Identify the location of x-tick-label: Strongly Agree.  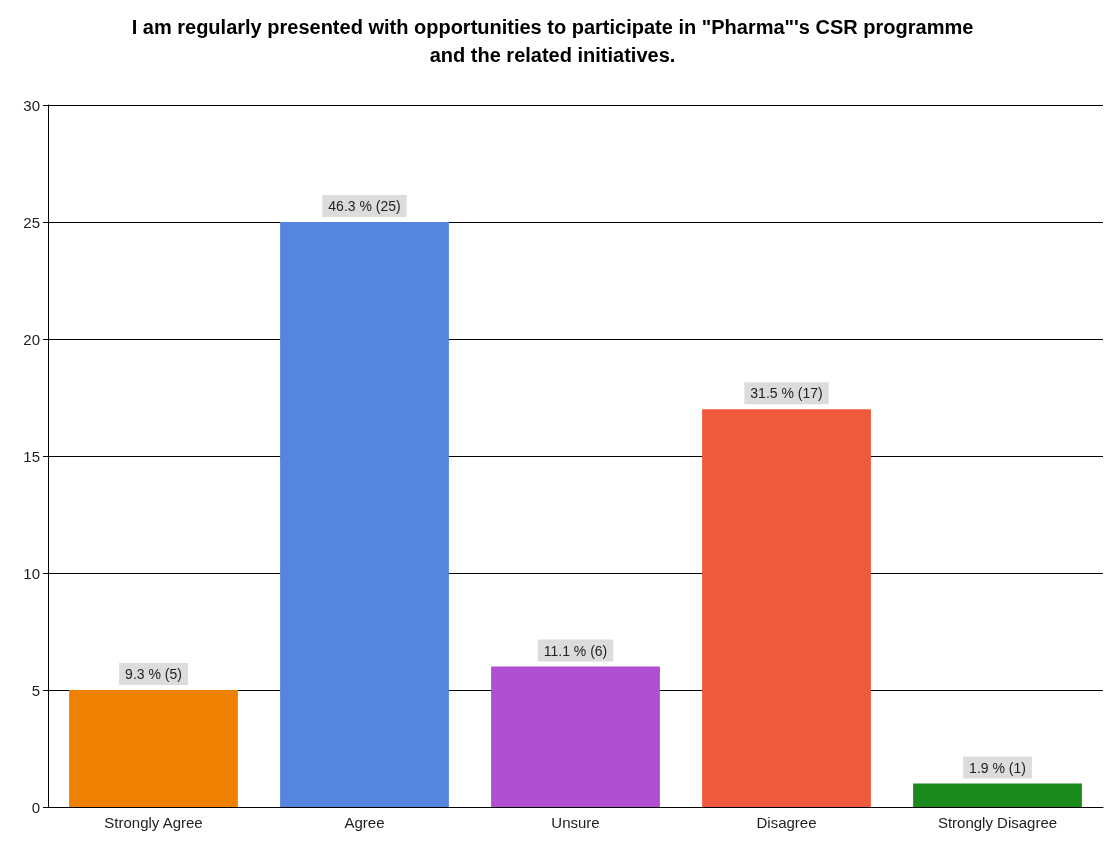
(153, 822).